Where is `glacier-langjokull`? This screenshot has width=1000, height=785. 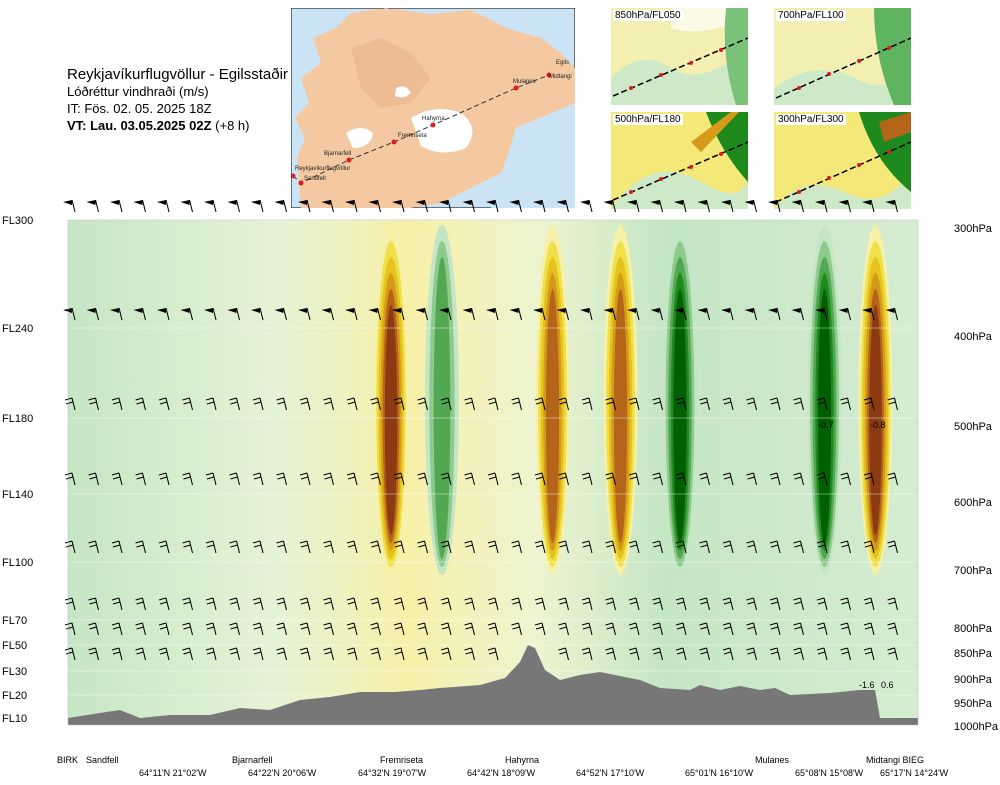
glacier-langjokull is located at coordinates (359, 138).